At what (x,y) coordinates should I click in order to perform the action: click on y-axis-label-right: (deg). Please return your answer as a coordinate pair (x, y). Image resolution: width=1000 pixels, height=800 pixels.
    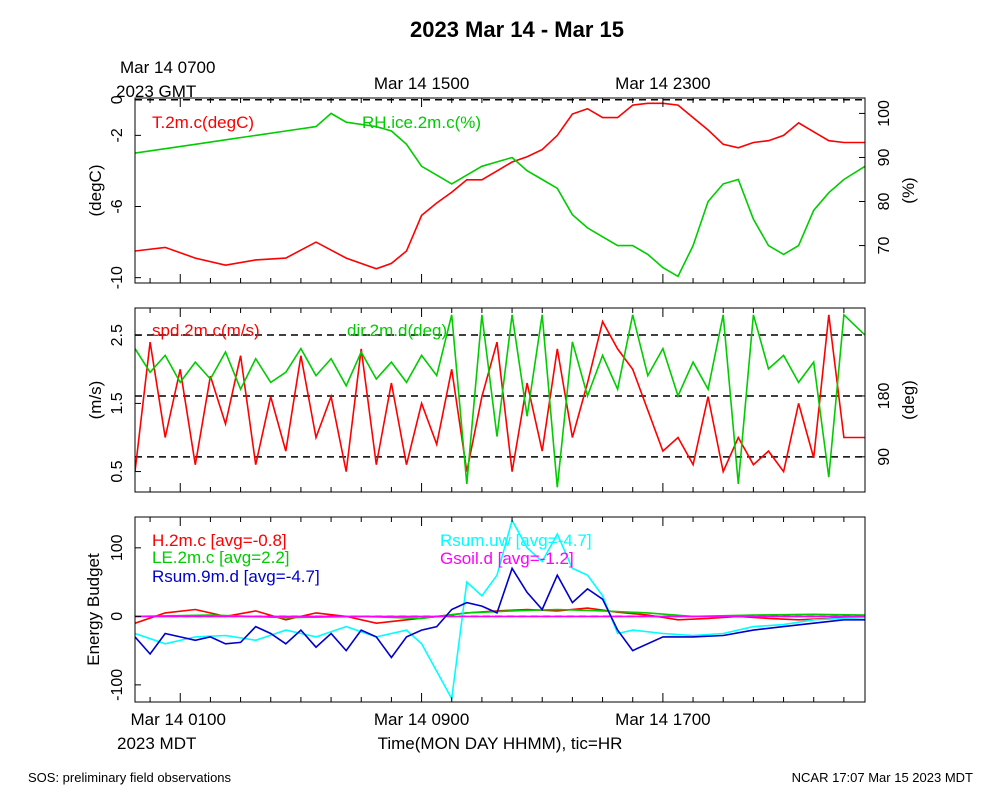
    Looking at the image, I should click on (908, 400).